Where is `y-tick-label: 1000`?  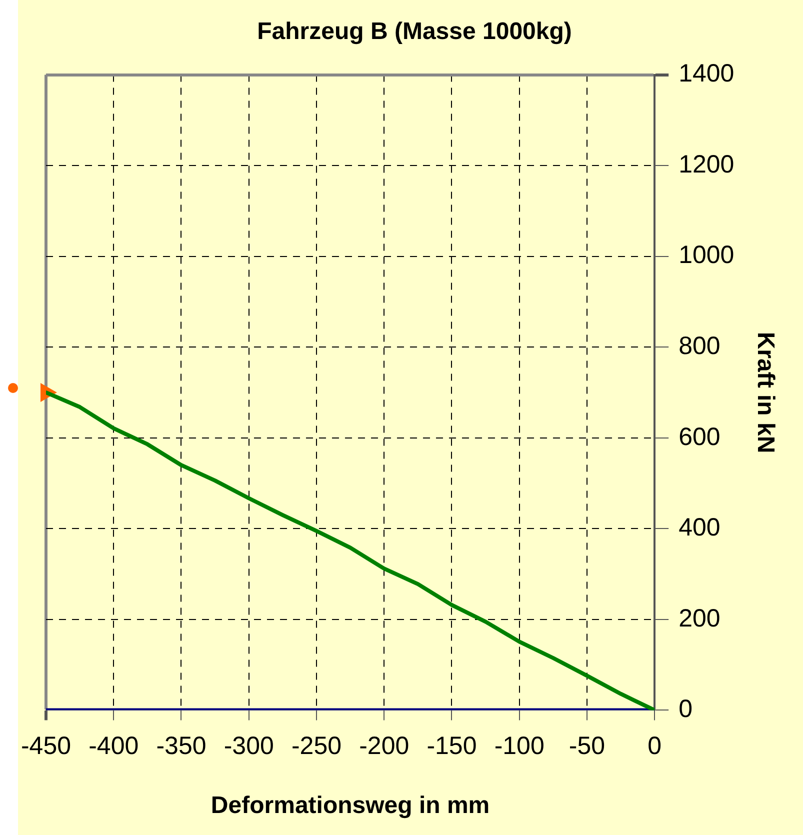 y-tick-label: 1000 is located at coordinates (706, 255).